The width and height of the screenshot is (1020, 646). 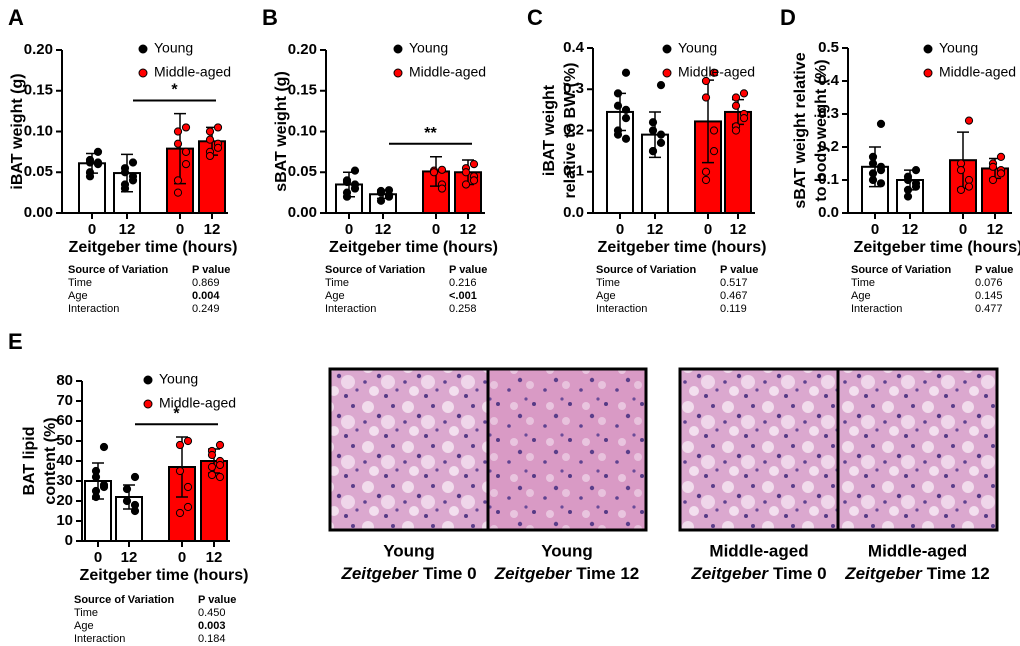 I want to click on stats-p-value: 0.004, so click(x=206, y=296).